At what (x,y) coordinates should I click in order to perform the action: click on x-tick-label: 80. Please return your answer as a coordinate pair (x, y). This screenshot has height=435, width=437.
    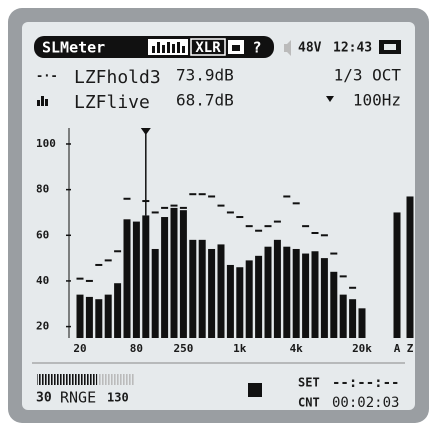
    Looking at the image, I should click on (136, 348).